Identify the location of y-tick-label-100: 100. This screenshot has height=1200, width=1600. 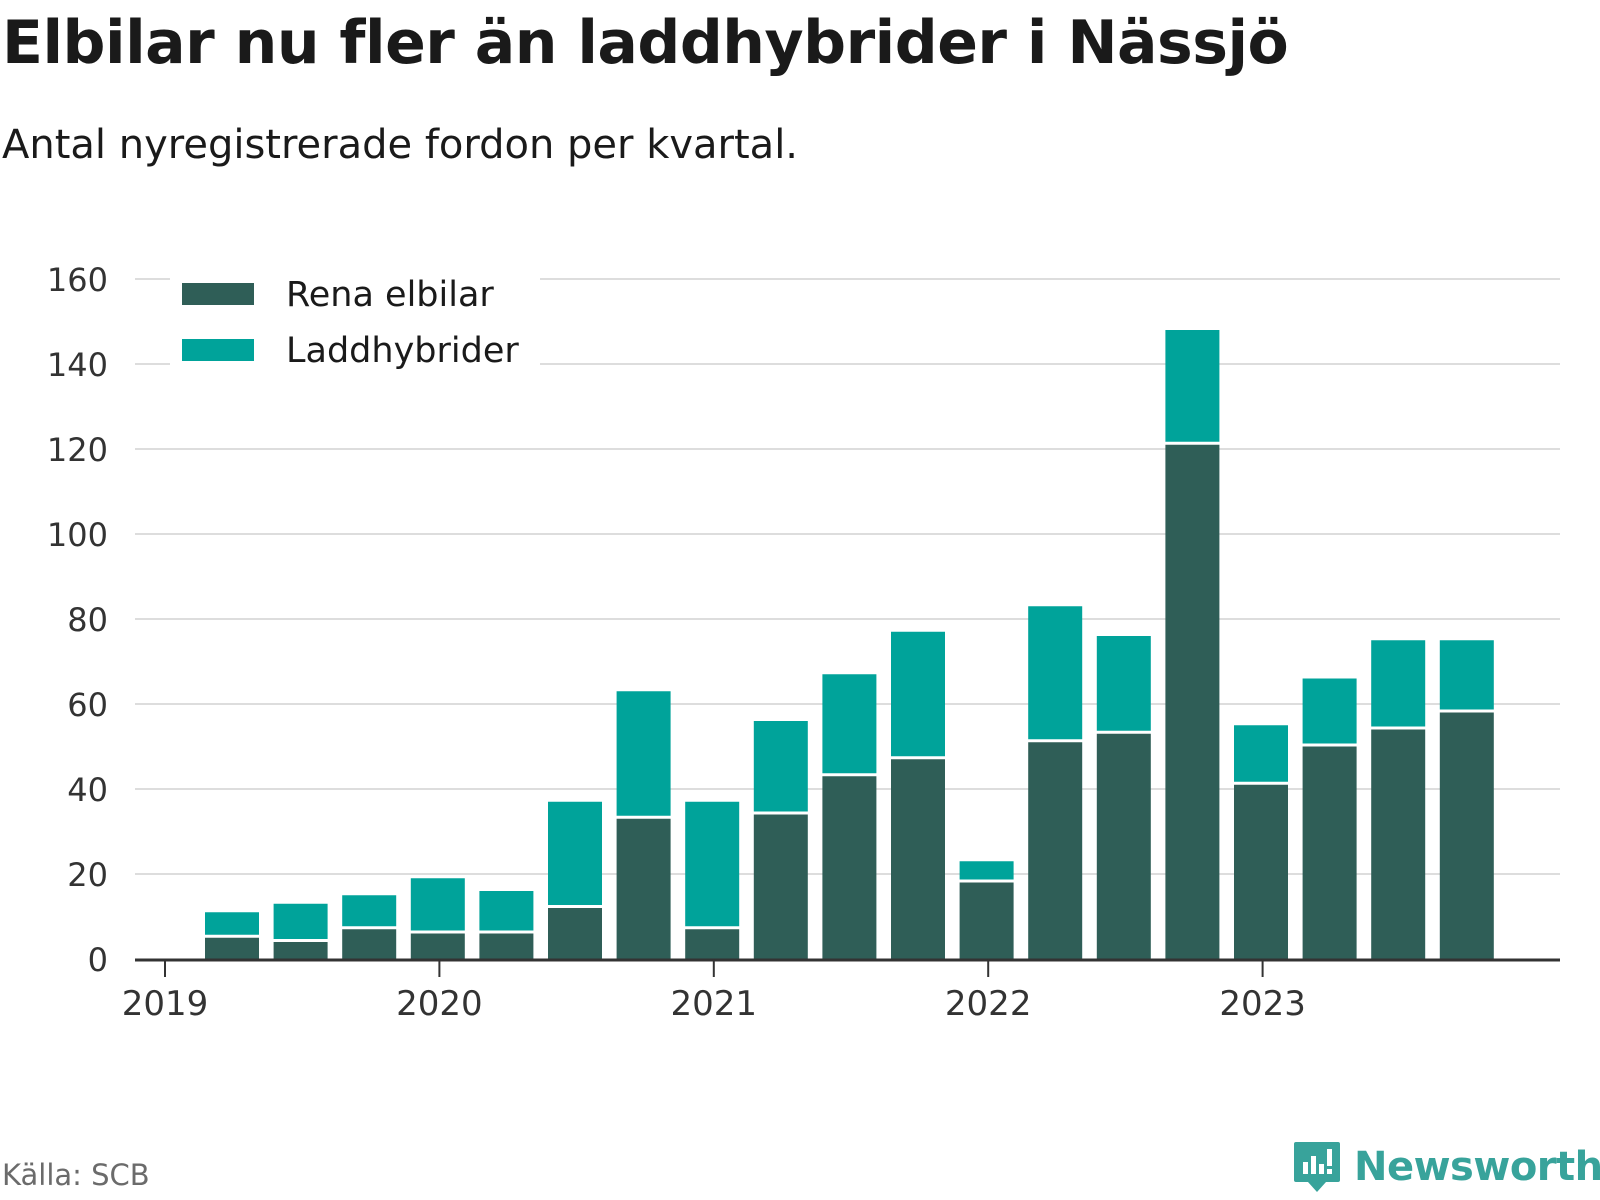
(77, 535).